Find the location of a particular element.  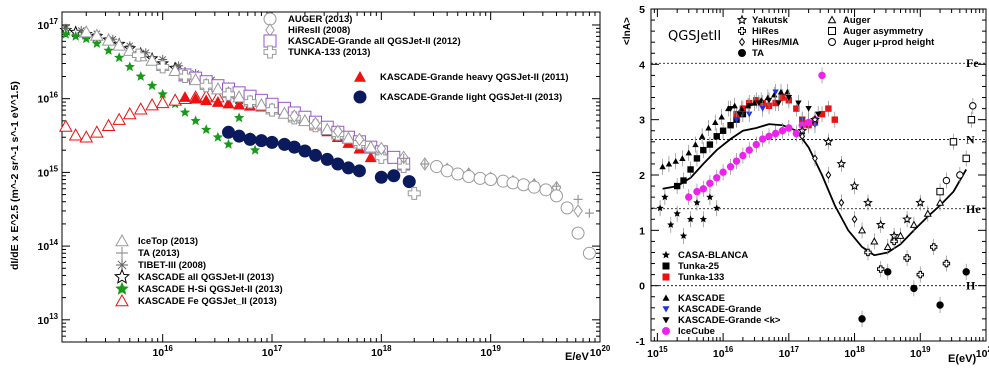

legend-entry: CASA-BLANCA is located at coordinates (713, 255).